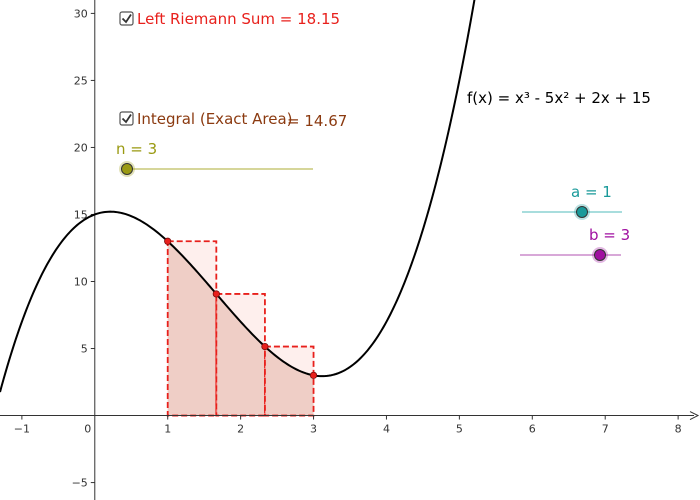 The width and height of the screenshot is (700, 500). What do you see at coordinates (572, 201) in the screenshot?
I see `slider-a: a = 1` at bounding box center [572, 201].